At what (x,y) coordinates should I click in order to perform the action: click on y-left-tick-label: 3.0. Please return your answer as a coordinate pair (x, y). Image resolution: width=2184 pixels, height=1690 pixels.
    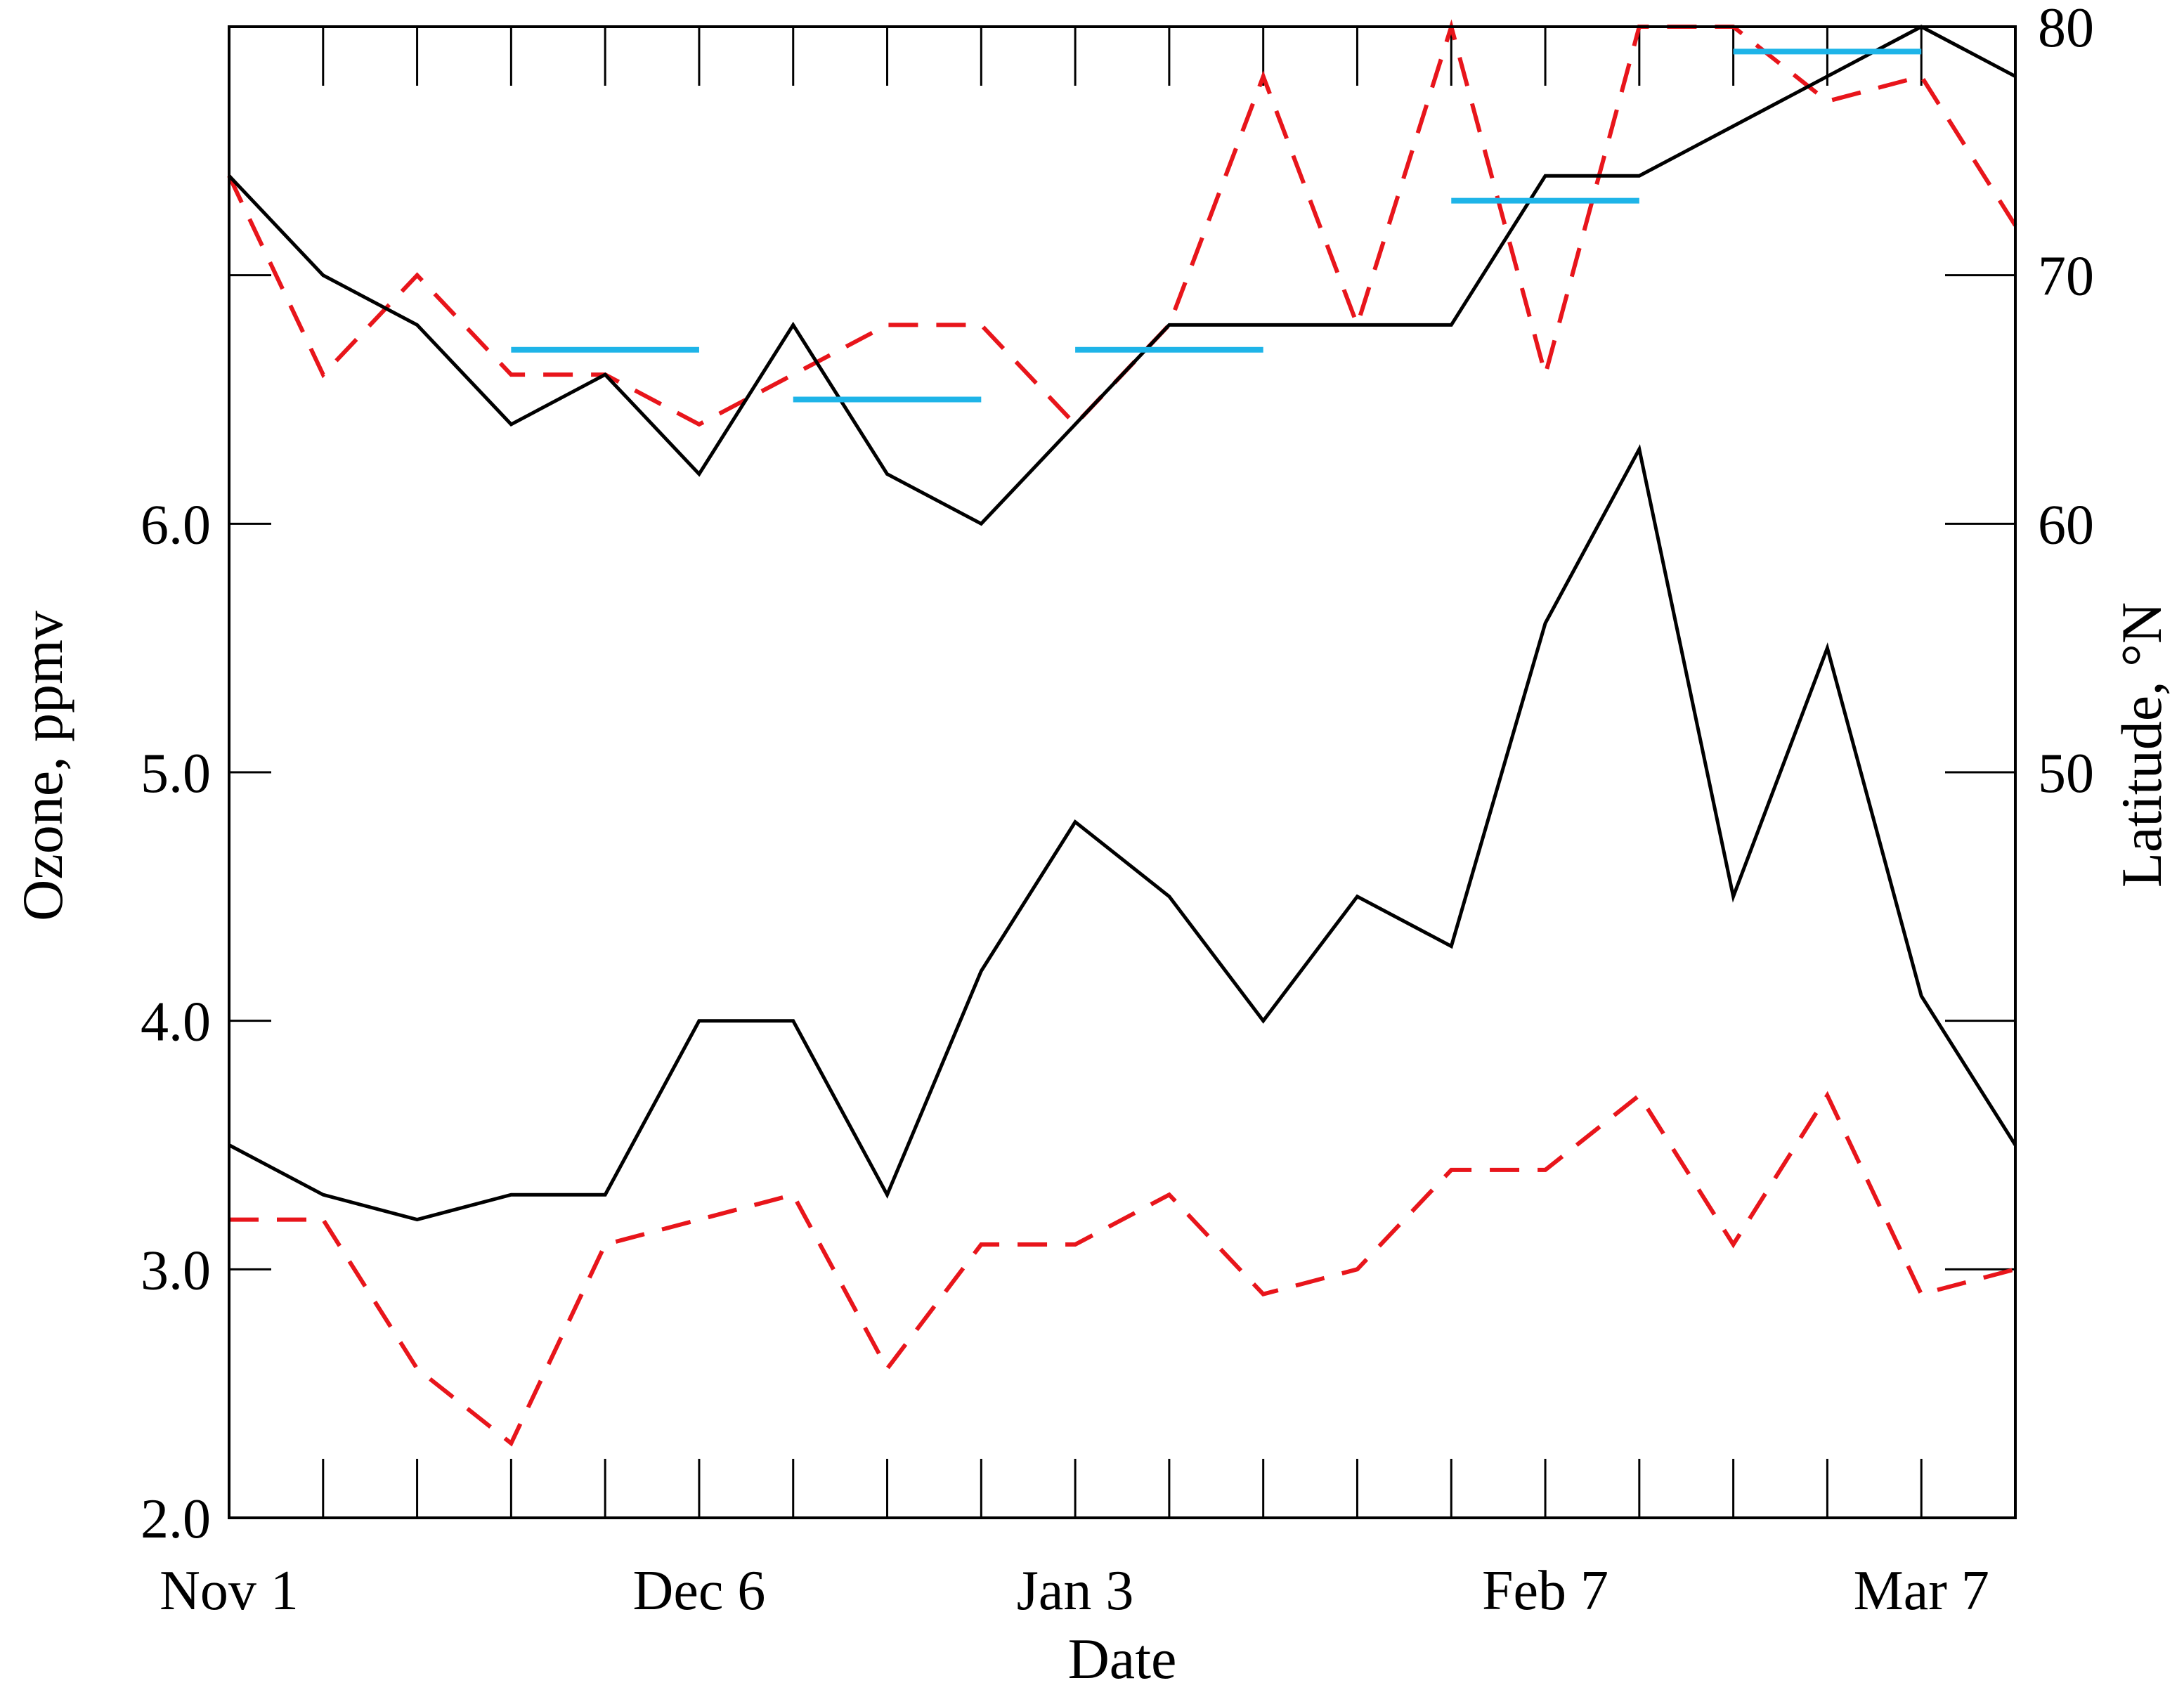
    Looking at the image, I should click on (176, 1271).